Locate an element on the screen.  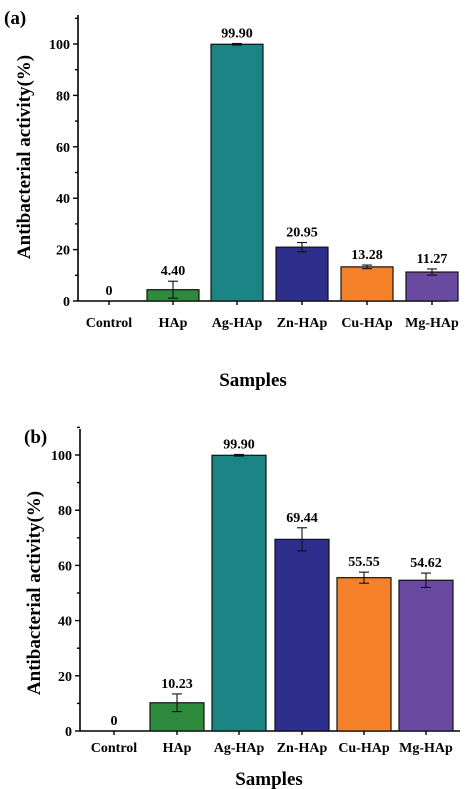
panel-label: (a) is located at coordinates (15, 18).